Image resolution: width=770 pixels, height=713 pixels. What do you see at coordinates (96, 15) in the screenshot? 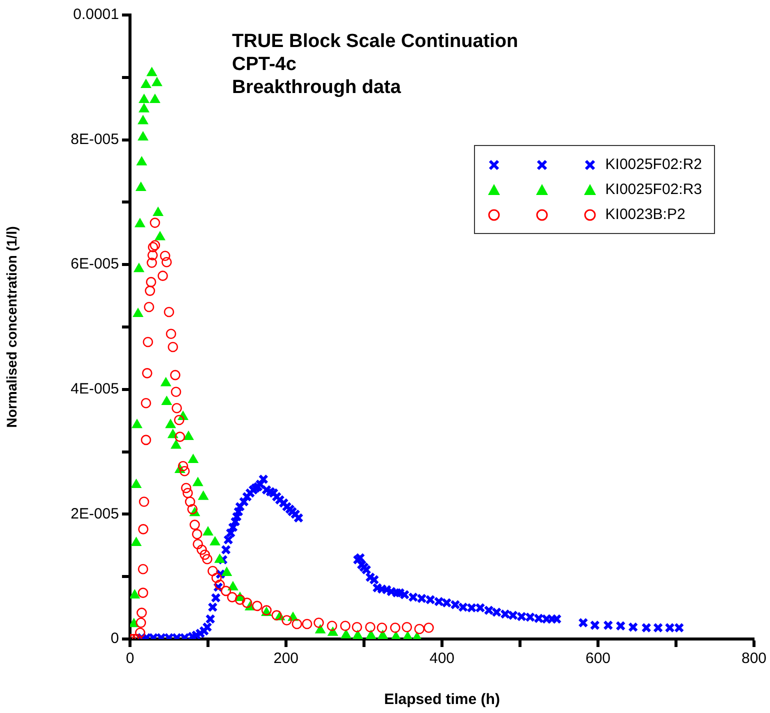
I see `y-tick-label: 0.0001` at bounding box center [96, 15].